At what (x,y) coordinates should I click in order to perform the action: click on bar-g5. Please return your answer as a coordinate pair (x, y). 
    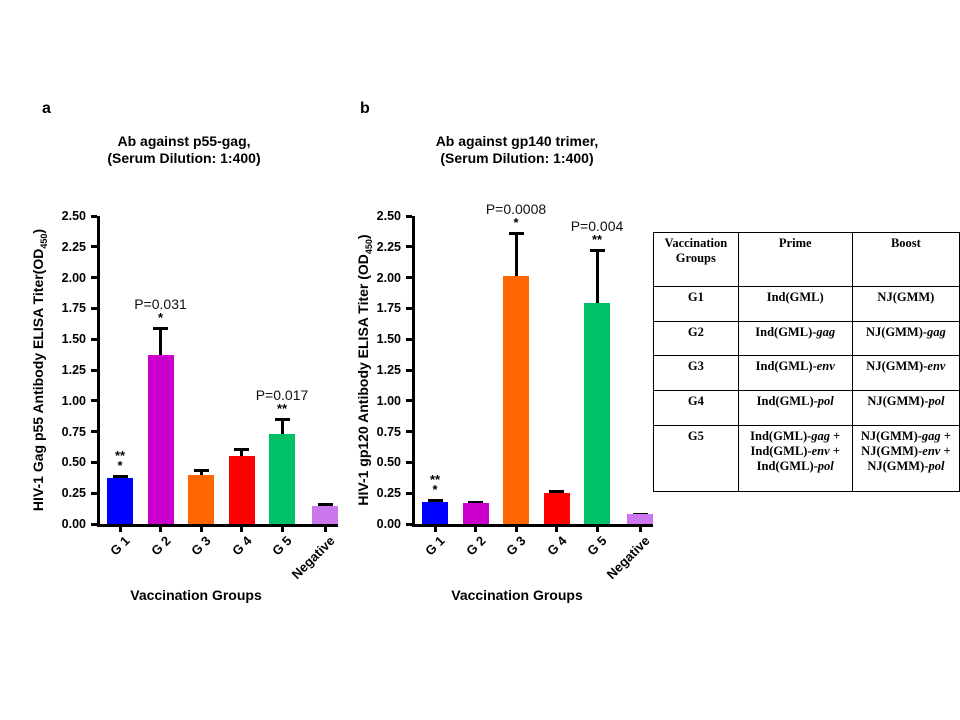
    Looking at the image, I should click on (282, 479).